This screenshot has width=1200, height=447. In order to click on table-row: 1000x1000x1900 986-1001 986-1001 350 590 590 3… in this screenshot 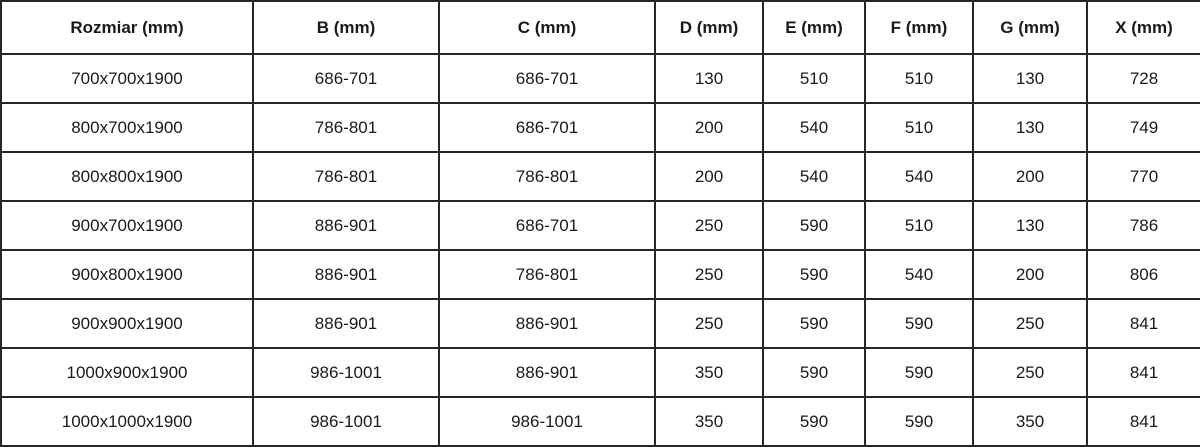, I will do `click(600, 421)`.